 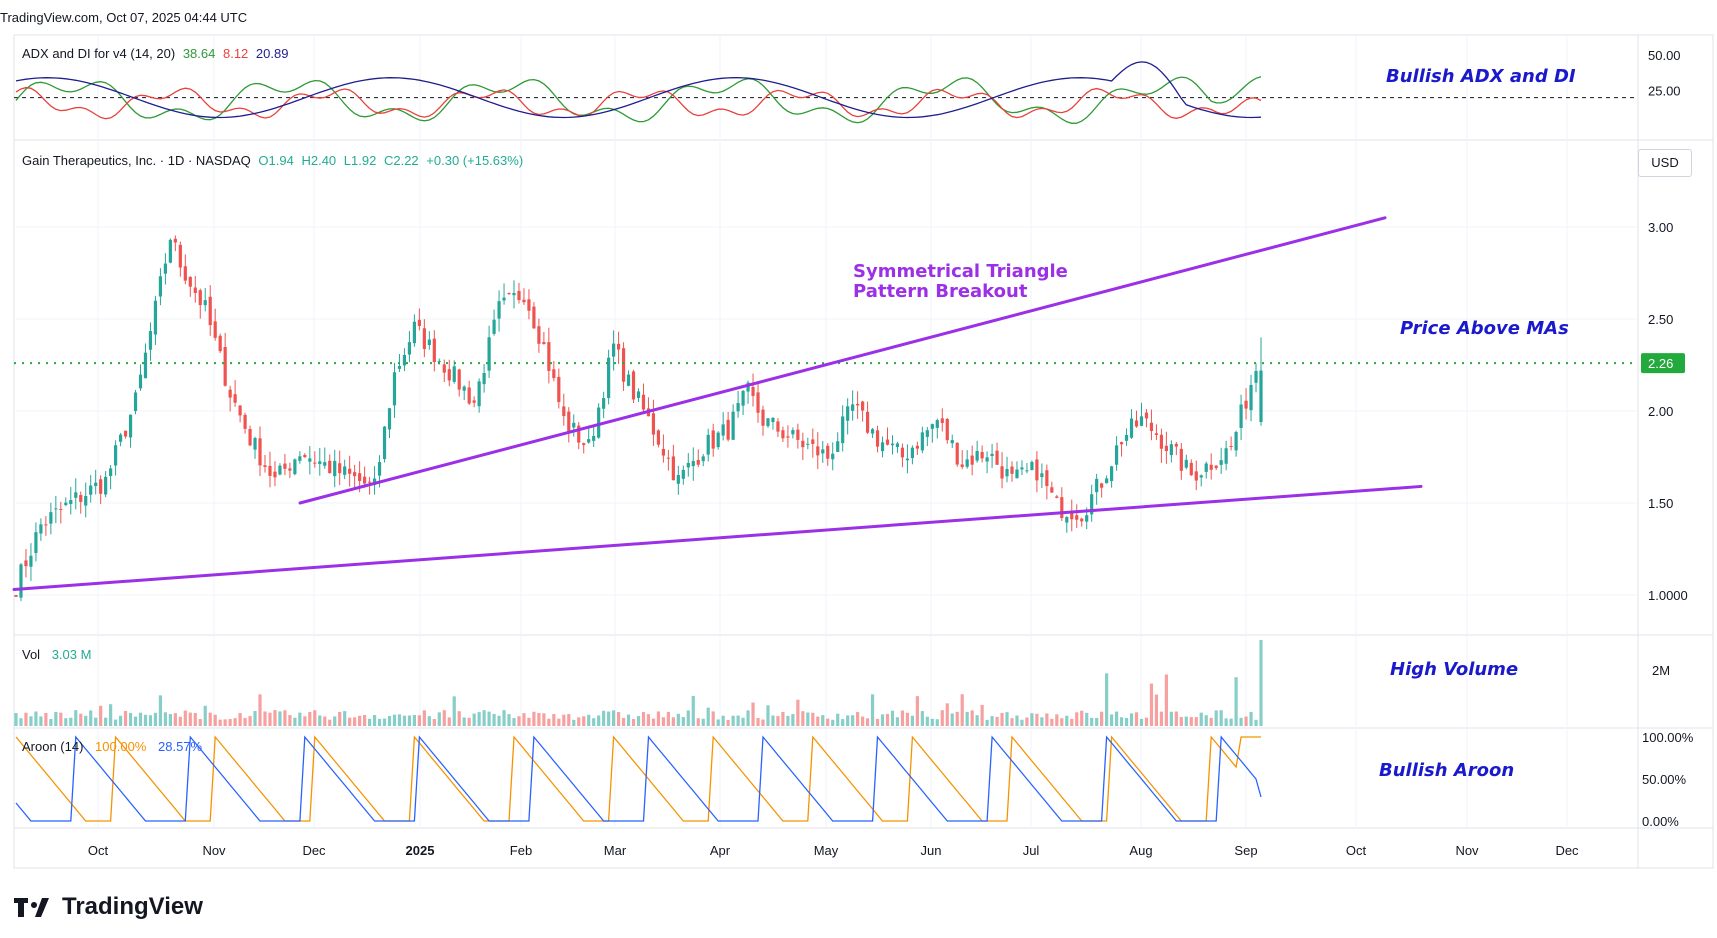 I want to click on minus-di-line, so click(x=638, y=103).